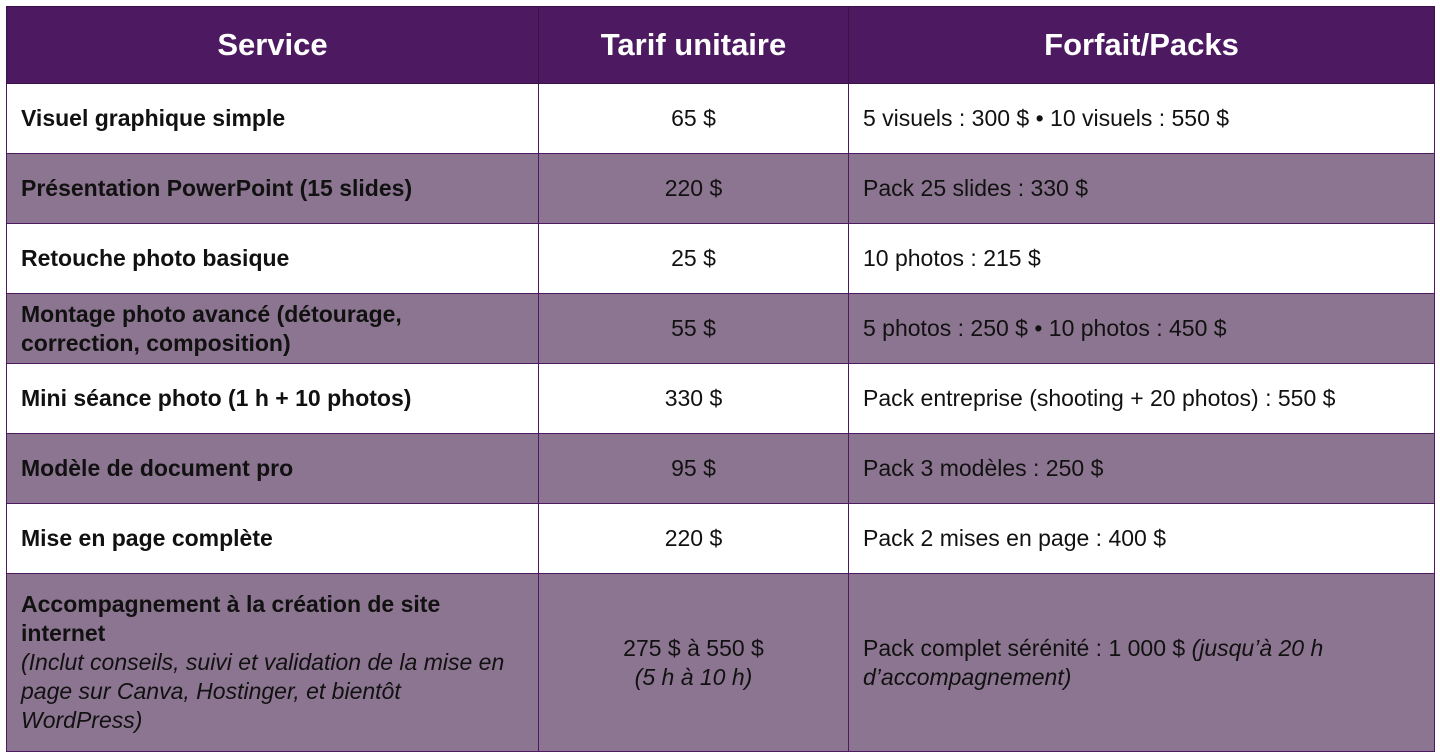 The width and height of the screenshot is (1440, 755). What do you see at coordinates (693, 45) in the screenshot?
I see `header-unit-price: Tarif unitaire` at bounding box center [693, 45].